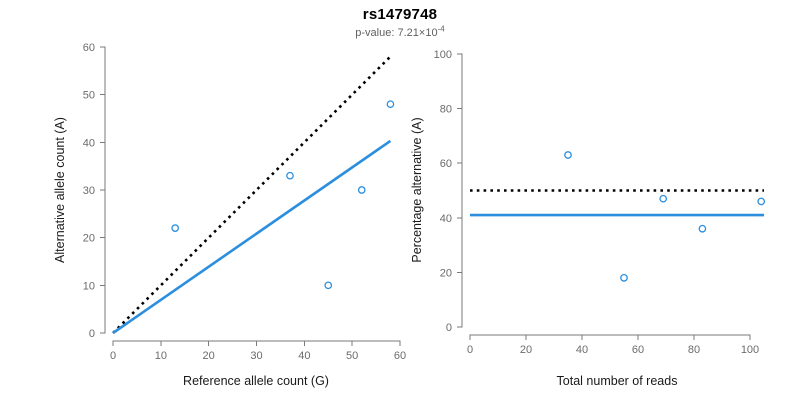  Describe the element at coordinates (446, 110) in the screenshot. I see `y-tick-label: 80` at that location.